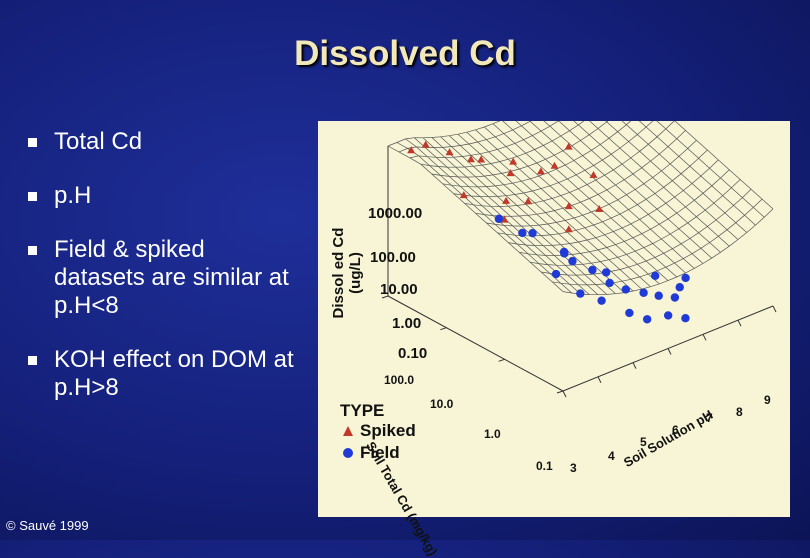 The width and height of the screenshot is (810, 558). What do you see at coordinates (362, 410) in the screenshot?
I see `legend-title: TYPE` at bounding box center [362, 410].